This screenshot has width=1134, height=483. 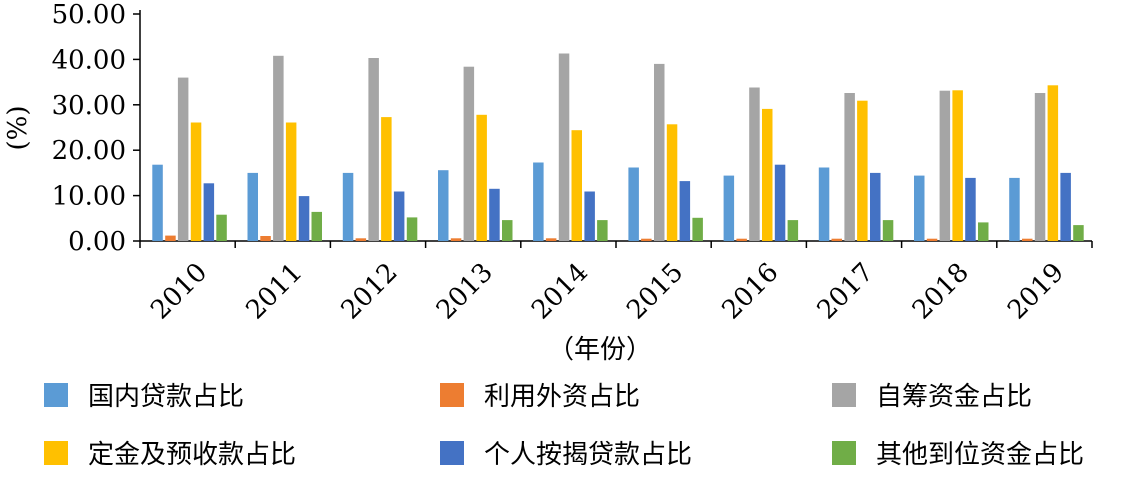 What do you see at coordinates (588, 455) in the screenshot?
I see `legend-label: 个人按揭贷款占比` at bounding box center [588, 455].